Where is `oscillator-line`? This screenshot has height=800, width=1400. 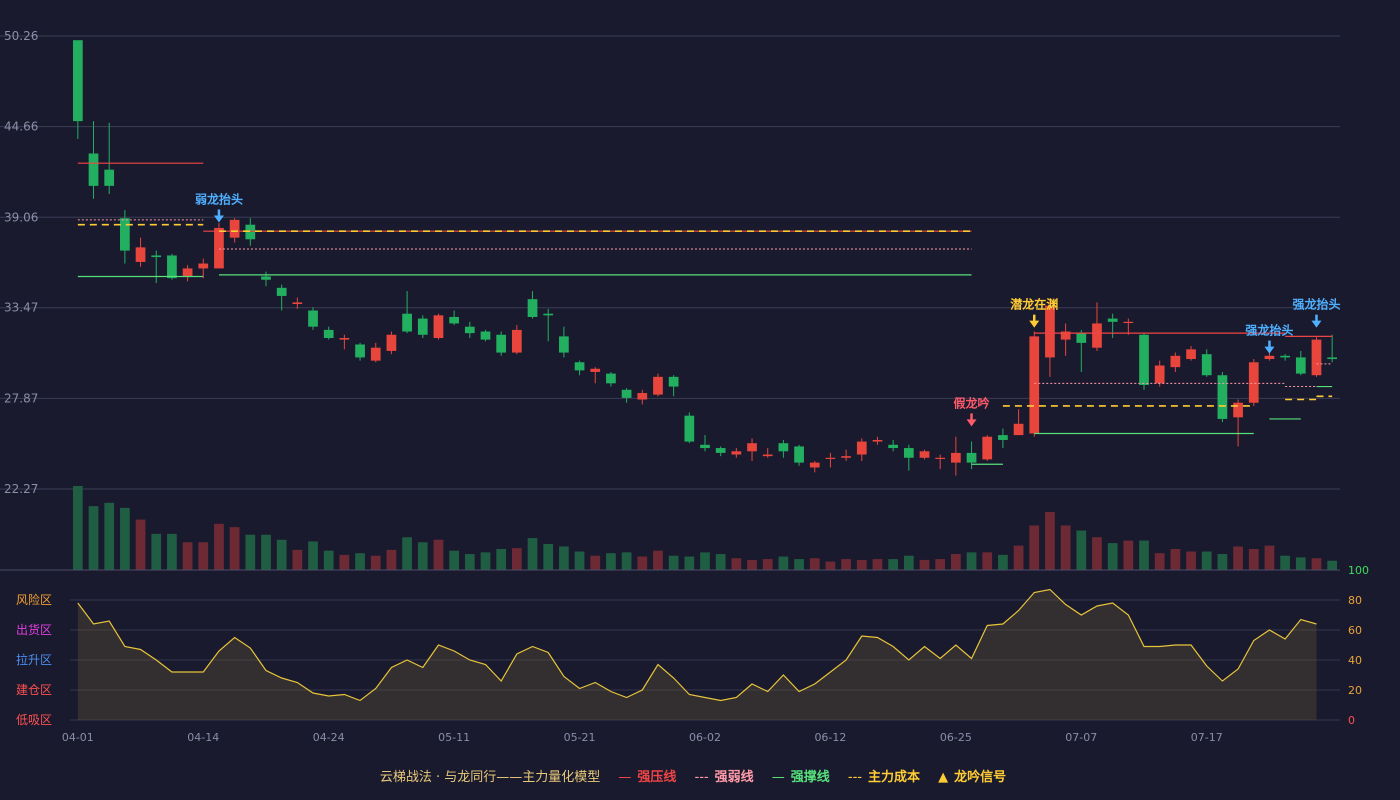 oscillator-line is located at coordinates (697, 645).